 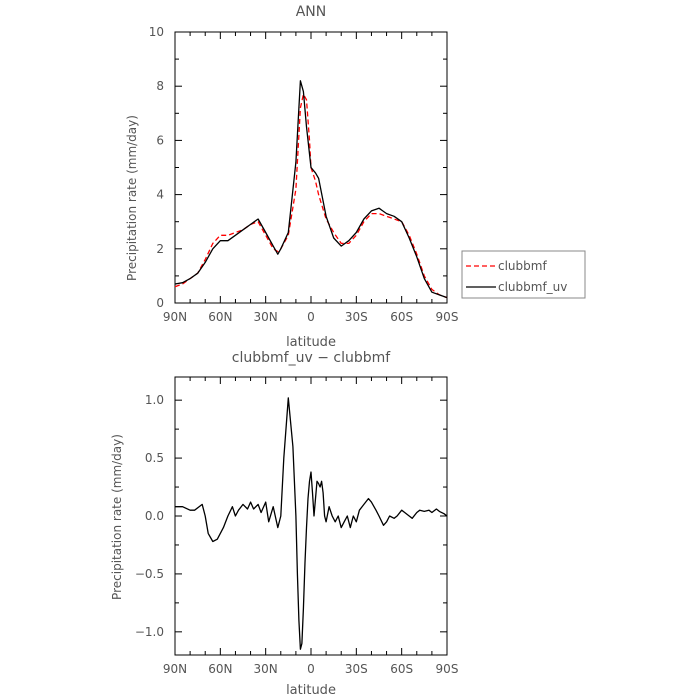 What do you see at coordinates (117, 517) in the screenshot?
I see `bottom-y-axis-label: Precipitation rate (mm/day)` at bounding box center [117, 517].